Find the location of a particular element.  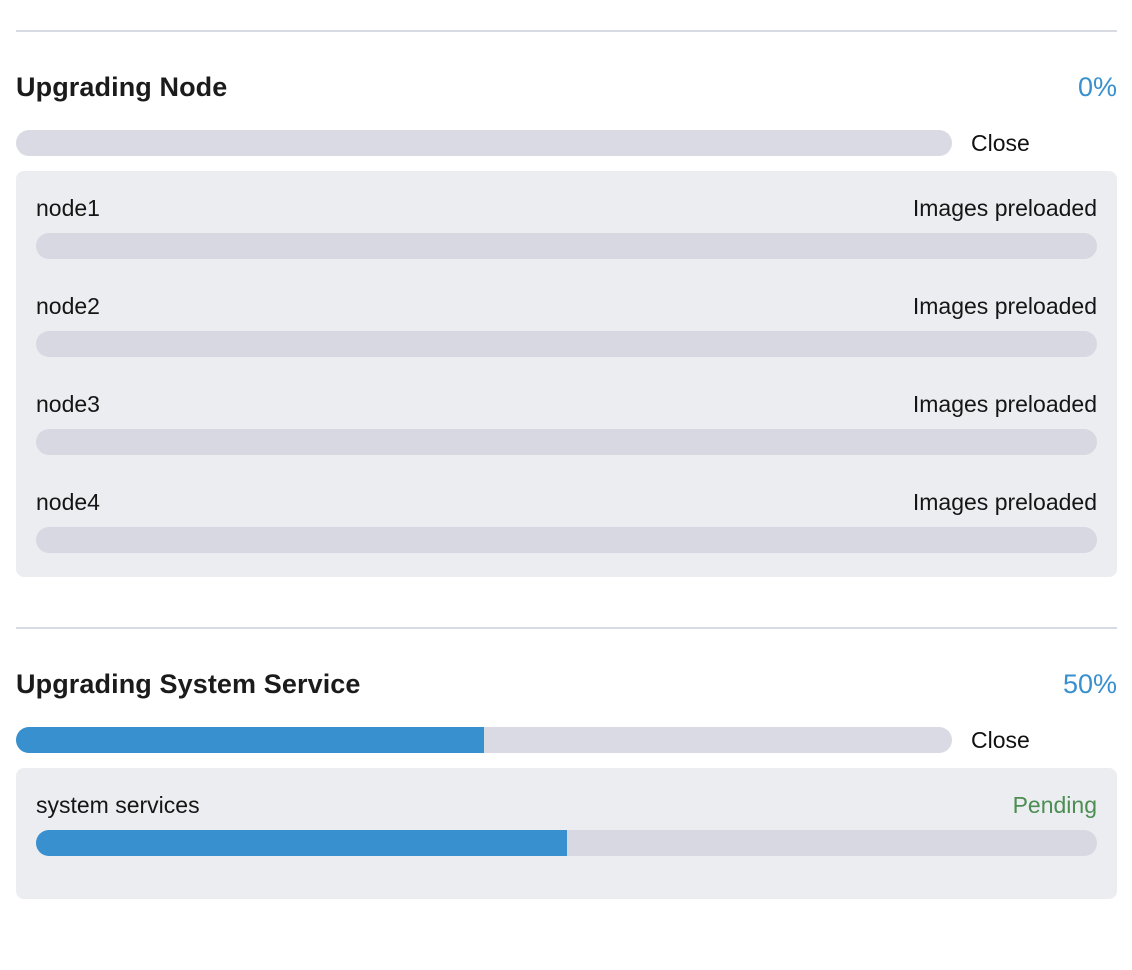

item-name: node1 is located at coordinates (68, 208).